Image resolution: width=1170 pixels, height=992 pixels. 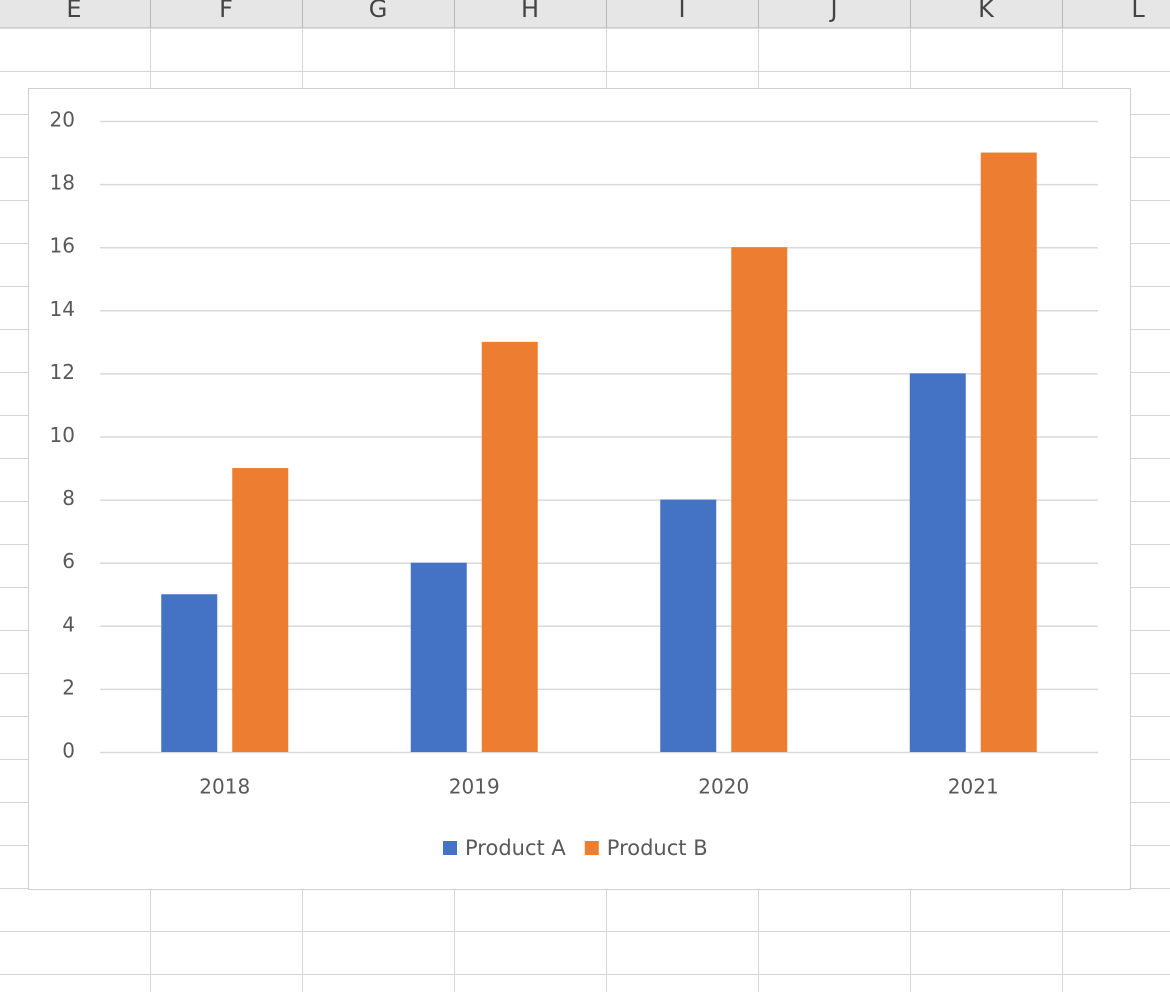 What do you see at coordinates (723, 787) in the screenshot?
I see `x-tick-label: 2020` at bounding box center [723, 787].